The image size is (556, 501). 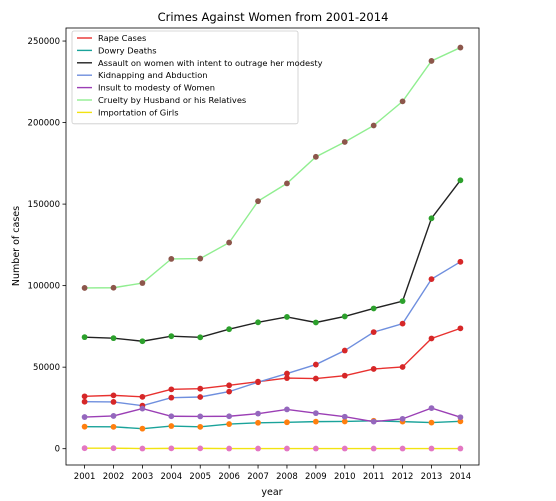 What do you see at coordinates (258, 477) in the screenshot?
I see `x-tick-label: 2007` at bounding box center [258, 477].